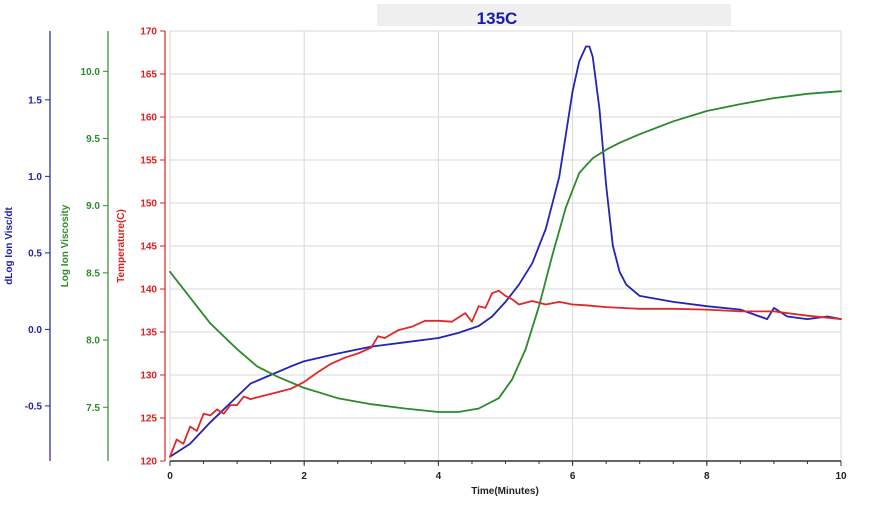 Image resolution: width=887 pixels, height=507 pixels. What do you see at coordinates (507, 471) in the screenshot?
I see `x-axis-ticks: 0 2 4 6 8 10` at bounding box center [507, 471].